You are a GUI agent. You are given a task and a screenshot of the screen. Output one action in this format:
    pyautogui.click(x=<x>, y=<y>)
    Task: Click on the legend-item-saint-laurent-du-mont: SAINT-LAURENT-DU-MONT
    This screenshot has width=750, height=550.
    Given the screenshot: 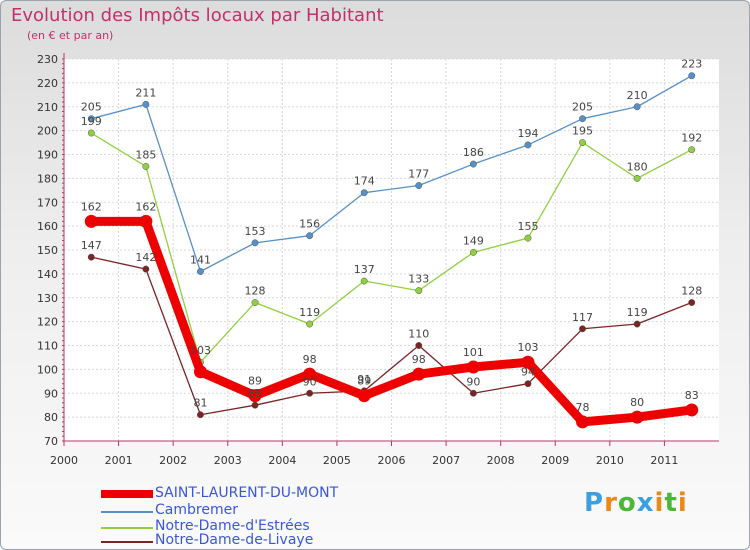 What is the action you would take?
    pyautogui.click(x=261, y=494)
    